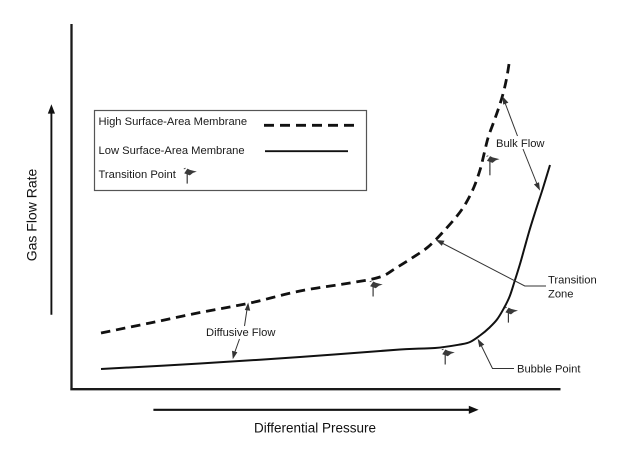 The height and width of the screenshot is (450, 624). Describe the element at coordinates (315, 428) in the screenshot. I see `svg-text: Differential Pressure` at that location.